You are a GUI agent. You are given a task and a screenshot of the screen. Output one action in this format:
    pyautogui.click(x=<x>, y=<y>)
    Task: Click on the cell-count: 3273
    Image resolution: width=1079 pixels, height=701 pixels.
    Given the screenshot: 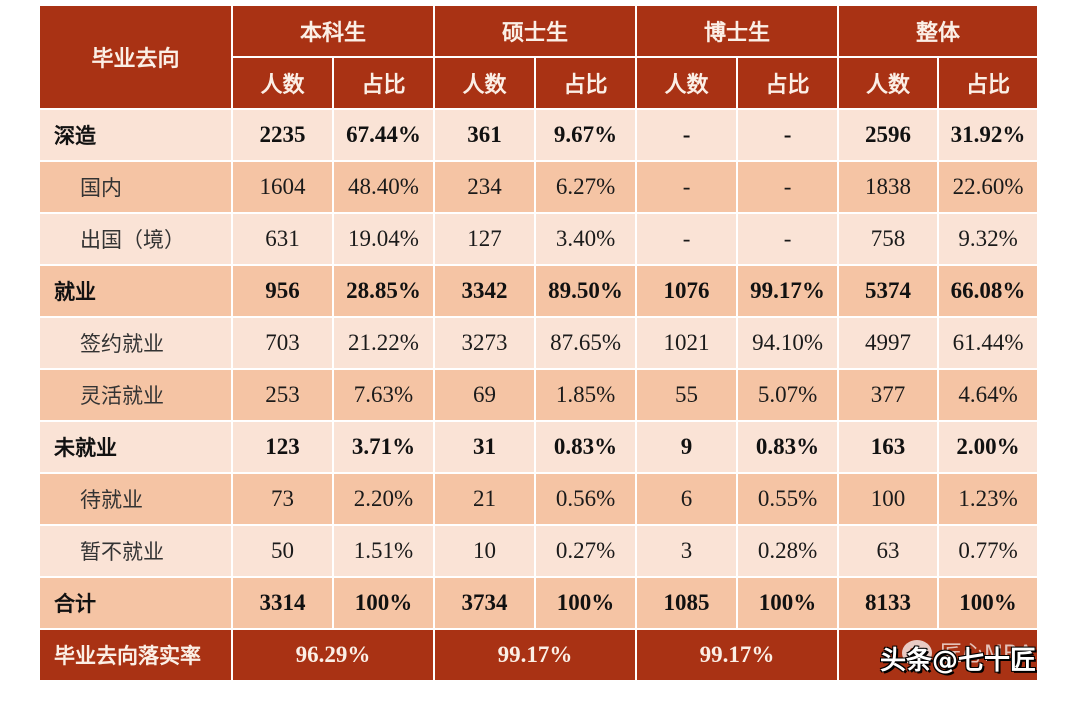 What is the action you would take?
    pyautogui.click(x=485, y=343)
    